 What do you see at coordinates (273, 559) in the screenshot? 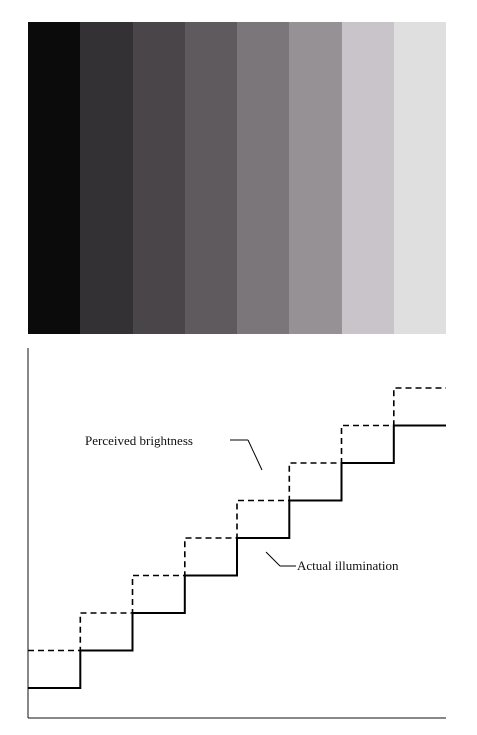
I see `actual-illumination-leader` at bounding box center [273, 559].